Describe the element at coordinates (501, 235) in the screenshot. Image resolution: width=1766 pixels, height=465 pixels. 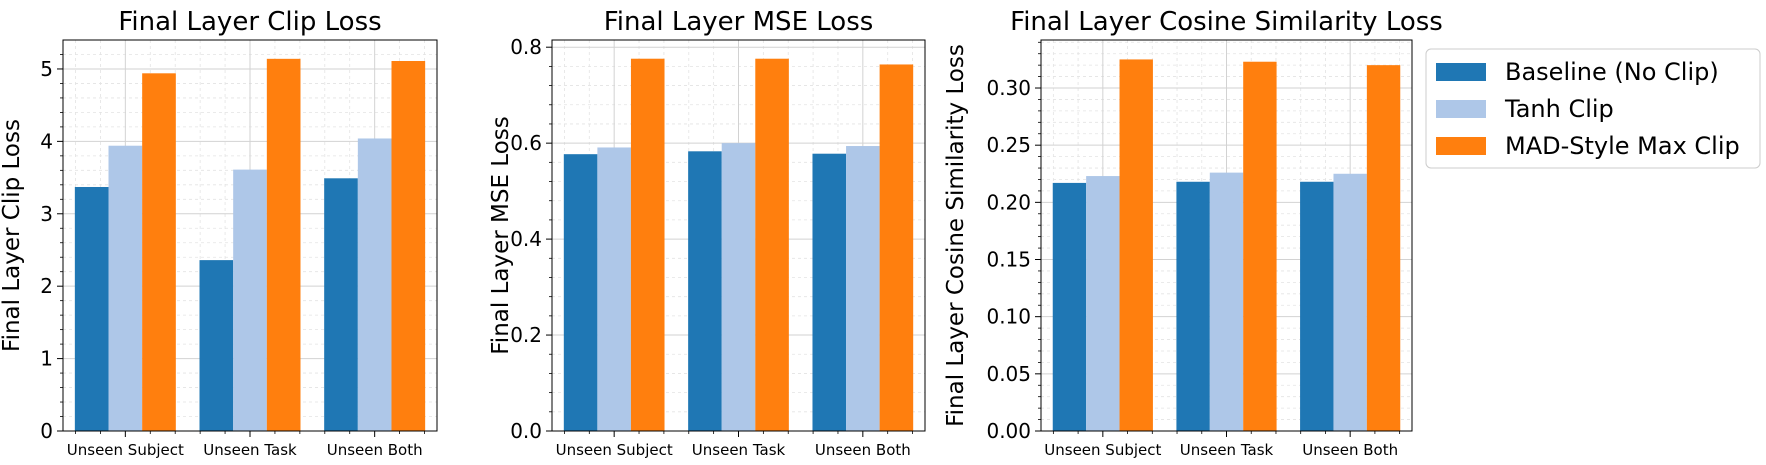
I see `y-axis-label: Final Layer MSE Loss` at that location.